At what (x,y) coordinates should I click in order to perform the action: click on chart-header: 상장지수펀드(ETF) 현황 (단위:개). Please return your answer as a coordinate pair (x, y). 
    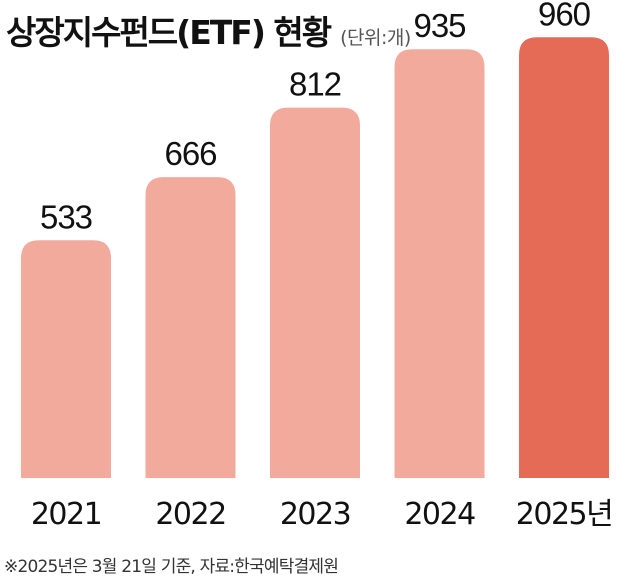
    Looking at the image, I should click on (208, 30).